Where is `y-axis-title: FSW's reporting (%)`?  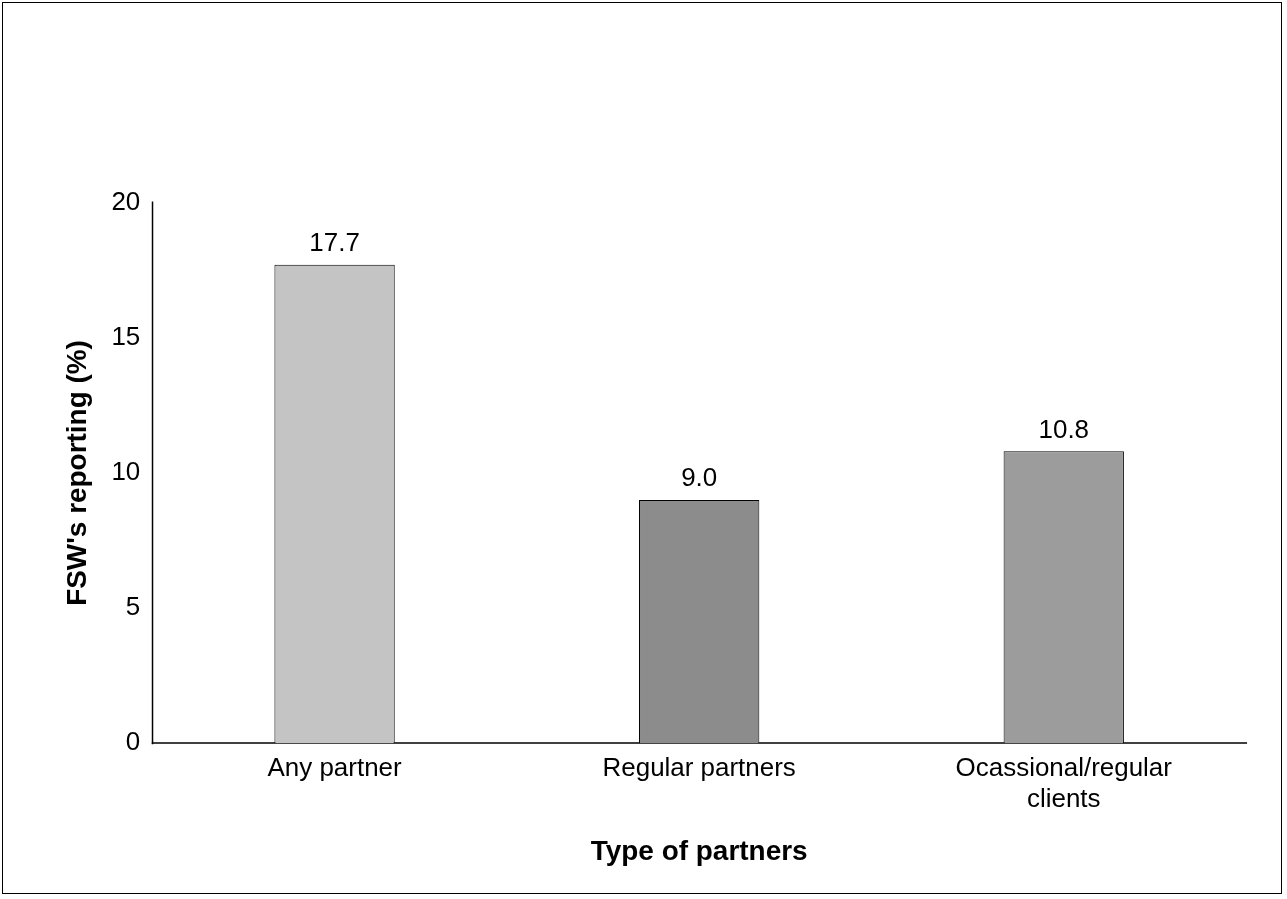 y-axis-title: FSW's reporting (%) is located at coordinates (77, 473).